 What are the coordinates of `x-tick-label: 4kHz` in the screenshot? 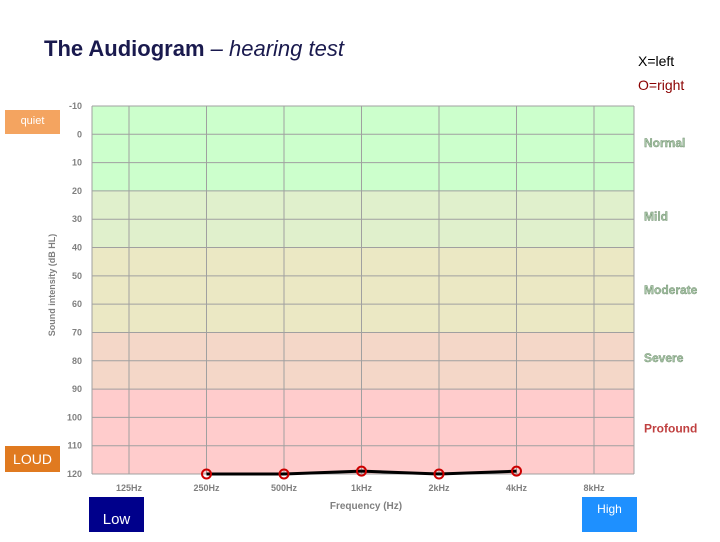 It's located at (517, 488).